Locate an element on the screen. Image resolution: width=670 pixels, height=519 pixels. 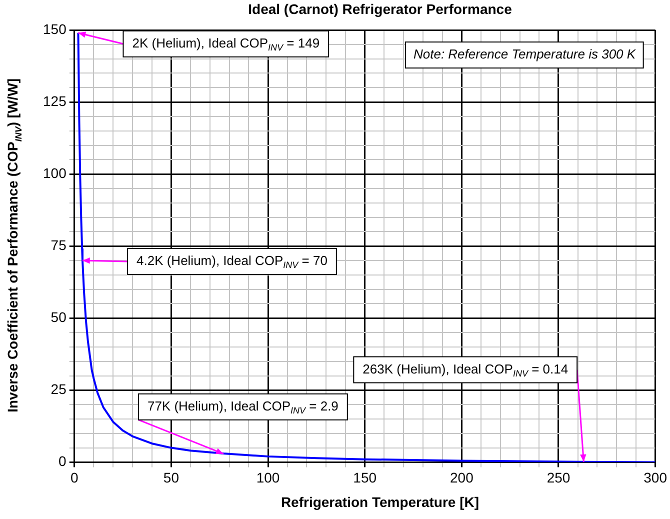
y-tick-label: 100 is located at coordinates (55, 172).